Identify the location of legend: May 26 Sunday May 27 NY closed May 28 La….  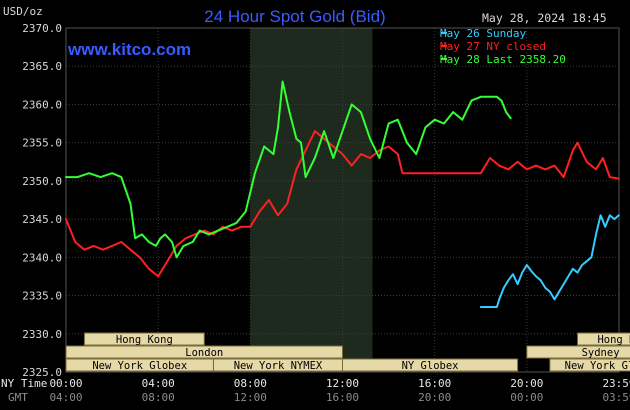
(503, 46).